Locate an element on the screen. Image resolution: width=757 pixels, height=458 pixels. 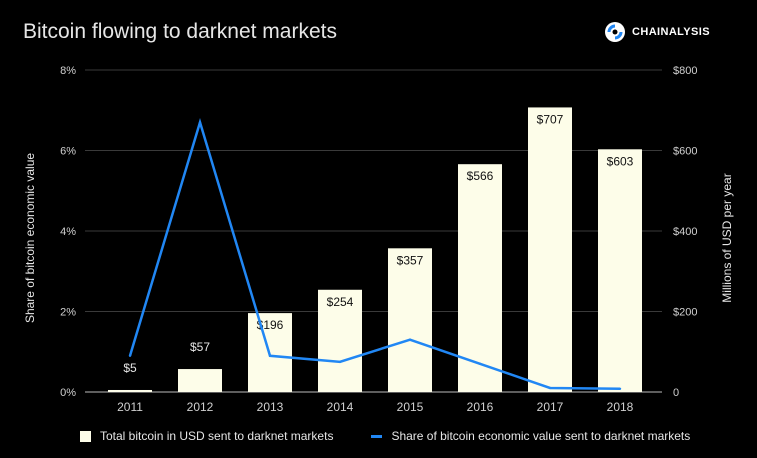
x-tick-label: 2017 is located at coordinates (550, 407).